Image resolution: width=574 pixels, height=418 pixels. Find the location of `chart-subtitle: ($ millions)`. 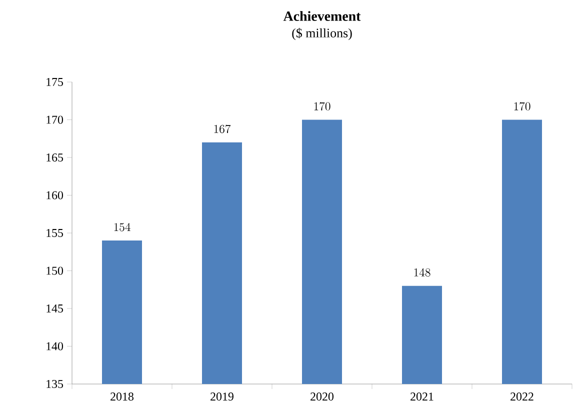

chart-subtitle: ($ millions) is located at coordinates (322, 34).